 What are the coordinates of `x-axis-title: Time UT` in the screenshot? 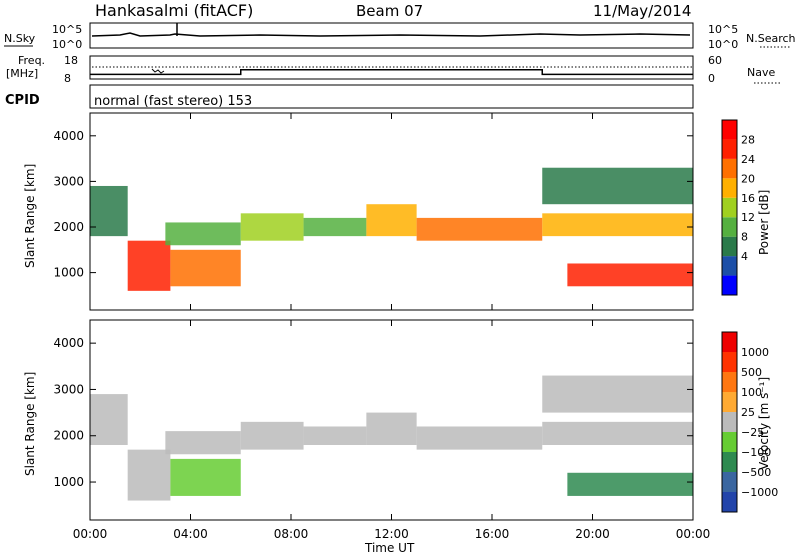 It's located at (389, 547).